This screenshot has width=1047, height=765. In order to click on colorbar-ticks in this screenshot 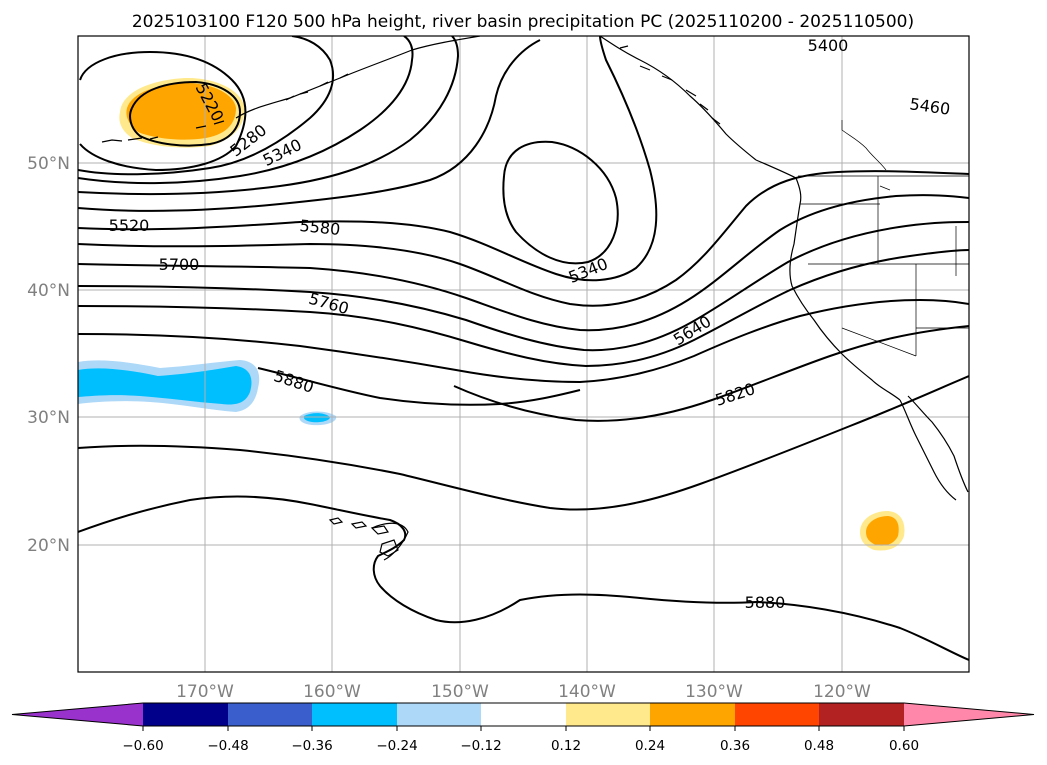, I will do `click(523, 728)`.